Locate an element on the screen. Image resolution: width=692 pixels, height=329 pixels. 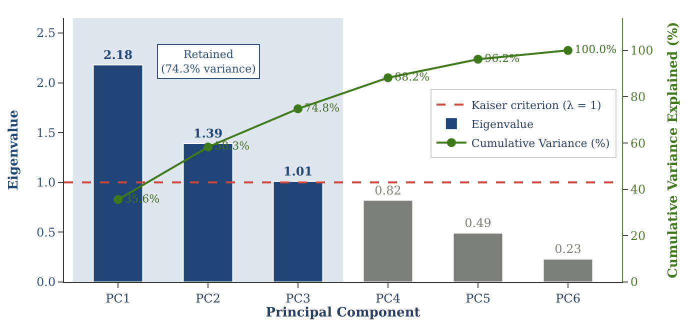
y2-tick-label: 0 is located at coordinates (634, 282).